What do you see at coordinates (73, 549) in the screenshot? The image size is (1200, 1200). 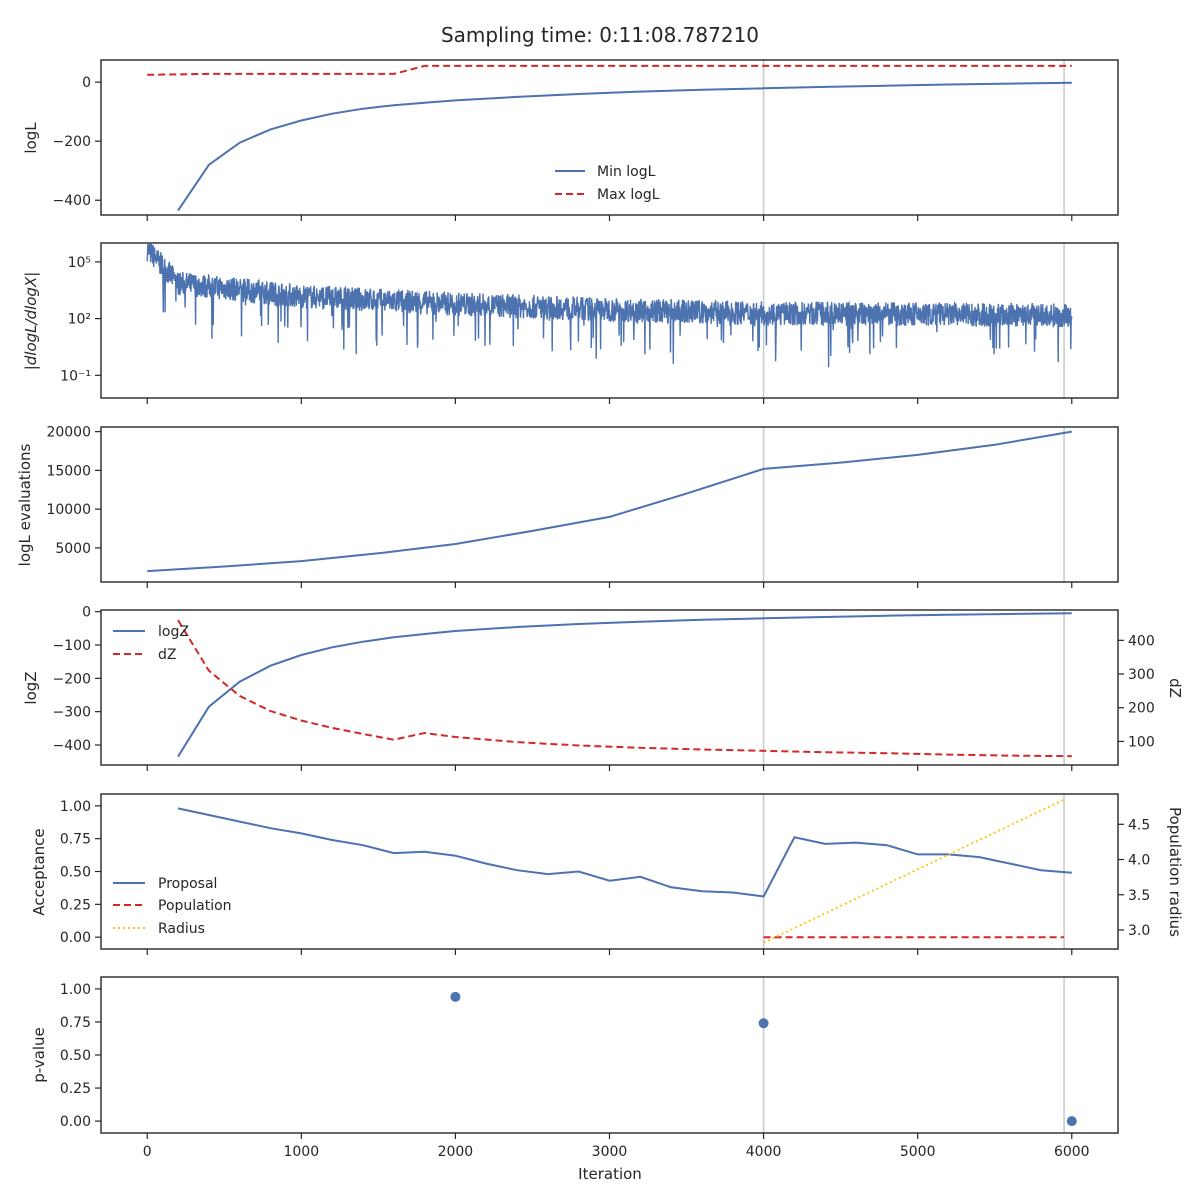 I see `ytick-label: 5000` at bounding box center [73, 549].